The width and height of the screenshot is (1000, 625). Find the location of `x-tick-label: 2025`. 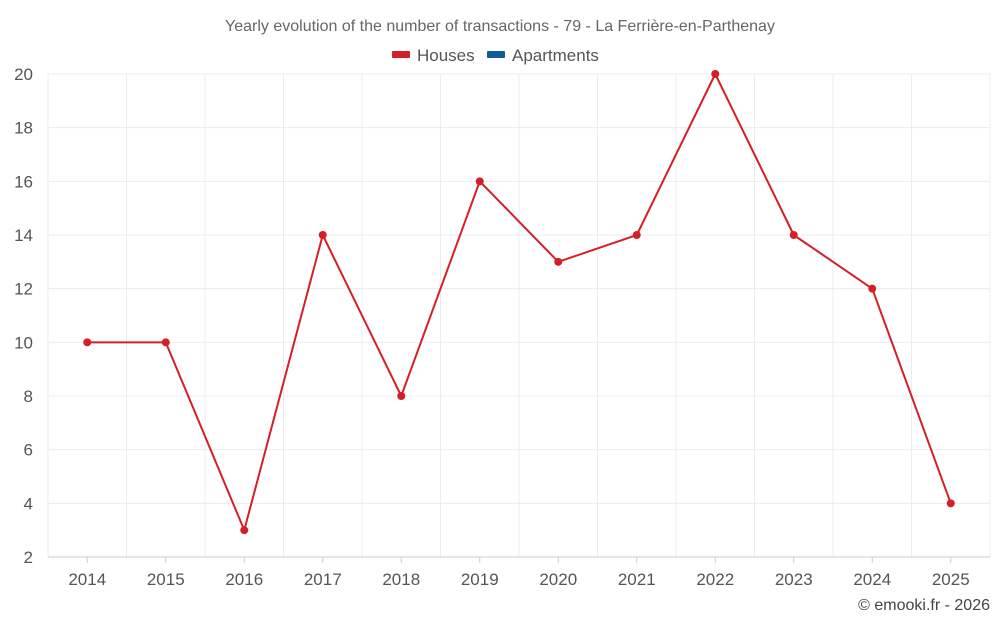

x-tick-label: 2025 is located at coordinates (951, 579).